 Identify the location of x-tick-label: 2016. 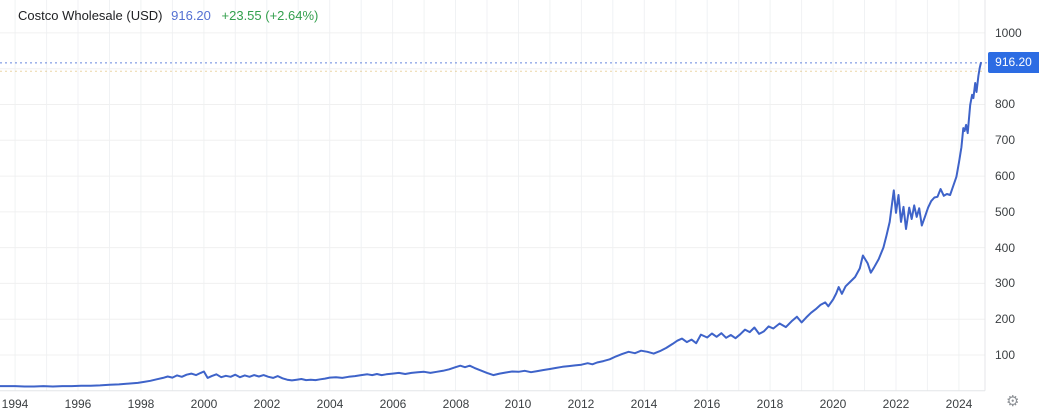
(707, 404).